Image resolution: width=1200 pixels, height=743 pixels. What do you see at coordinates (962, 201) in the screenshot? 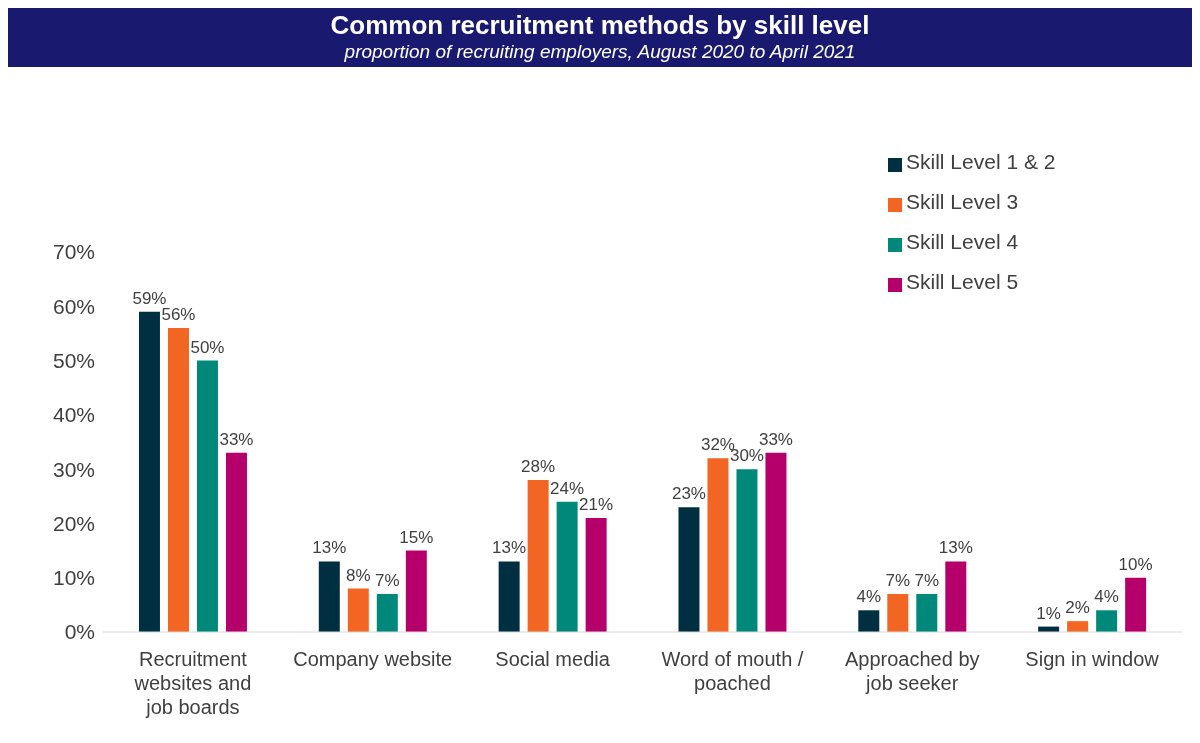
I see `legend-label: Skill Level 3` at bounding box center [962, 201].